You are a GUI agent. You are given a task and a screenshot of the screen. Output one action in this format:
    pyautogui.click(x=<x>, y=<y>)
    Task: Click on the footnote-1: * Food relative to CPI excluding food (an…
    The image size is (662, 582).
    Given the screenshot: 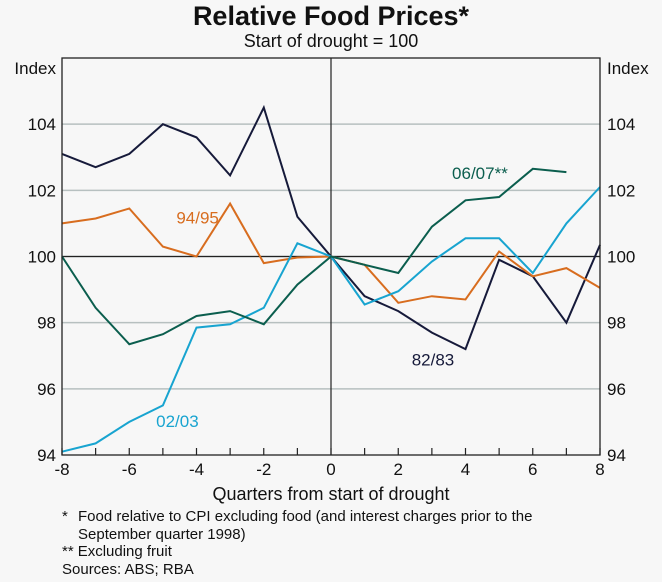 What is the action you would take?
    pyautogui.click(x=297, y=516)
    